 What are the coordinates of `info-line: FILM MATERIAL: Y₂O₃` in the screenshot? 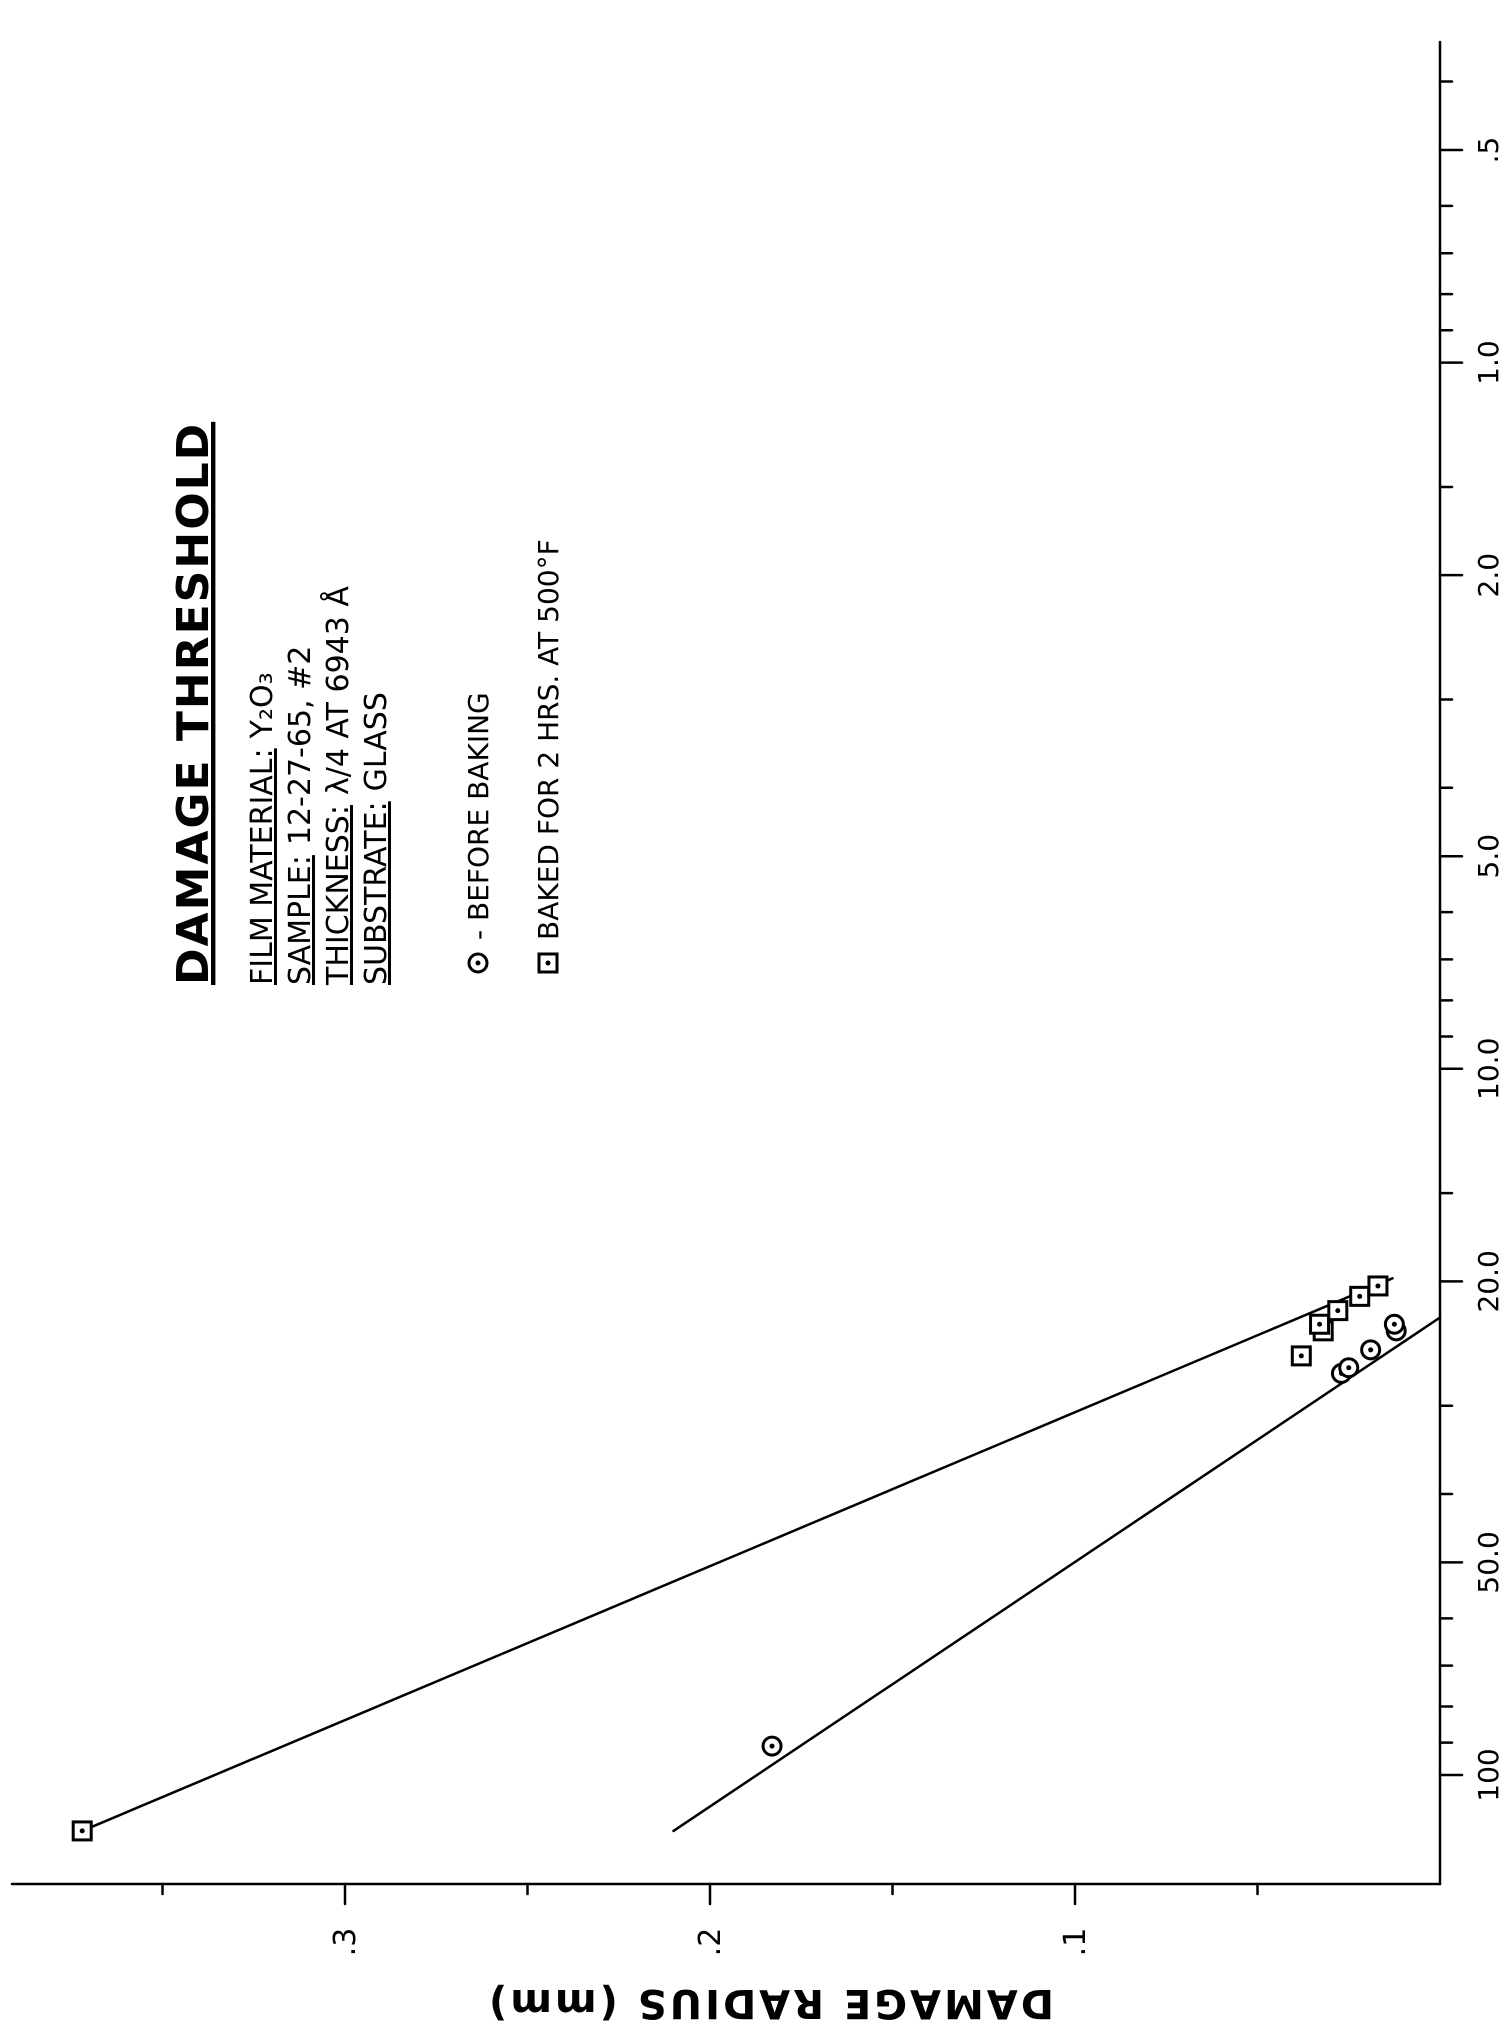 It's located at (262, 828).